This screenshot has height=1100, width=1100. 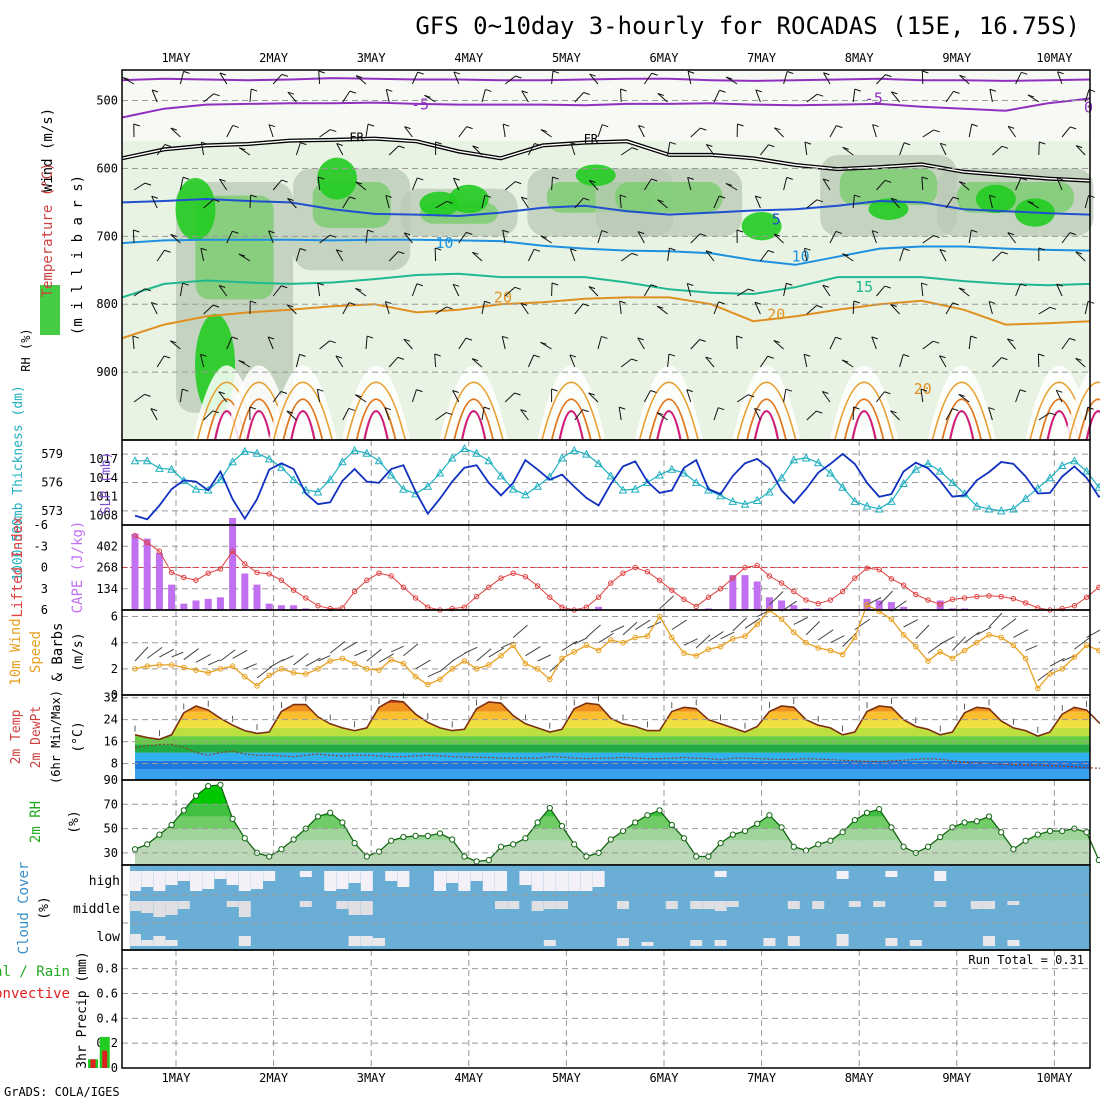 I want to click on precip-tick-label: 0.6, so click(x=107, y=993).